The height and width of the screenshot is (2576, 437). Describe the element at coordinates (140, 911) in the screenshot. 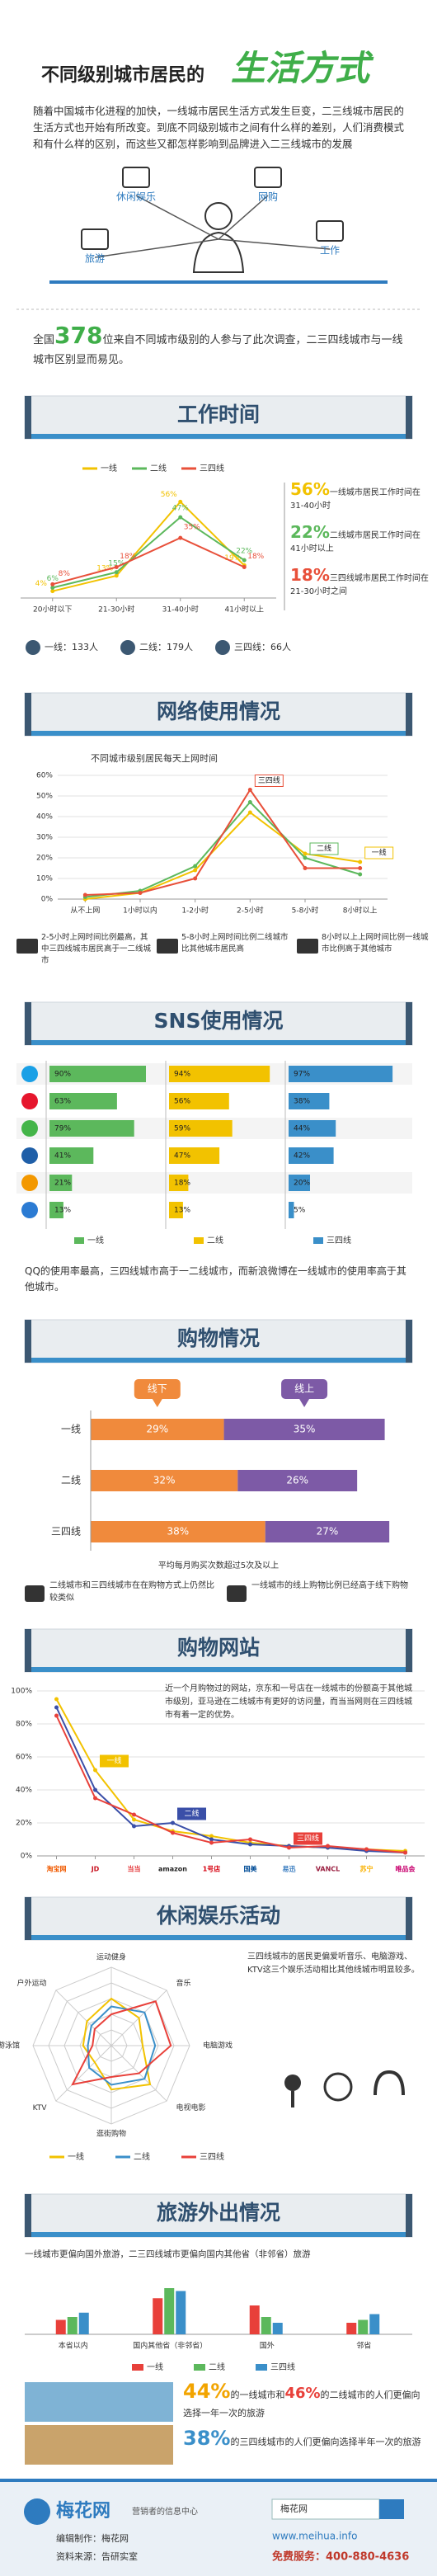

I see `x-tick-label: 1小时以内` at that location.